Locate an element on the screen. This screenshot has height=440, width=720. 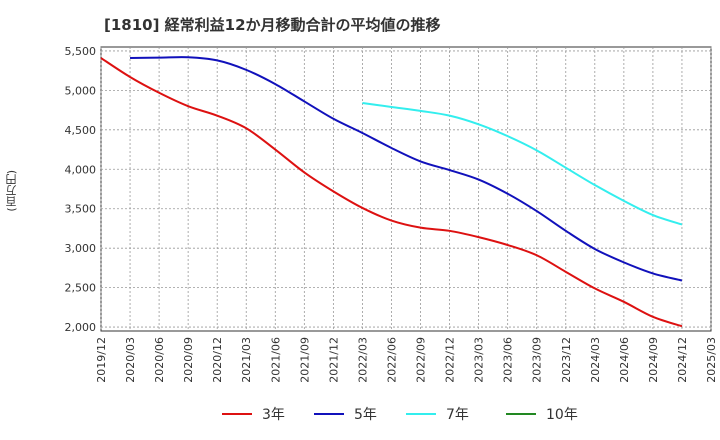
x-tick-label: 2022/06 is located at coordinates (391, 360).